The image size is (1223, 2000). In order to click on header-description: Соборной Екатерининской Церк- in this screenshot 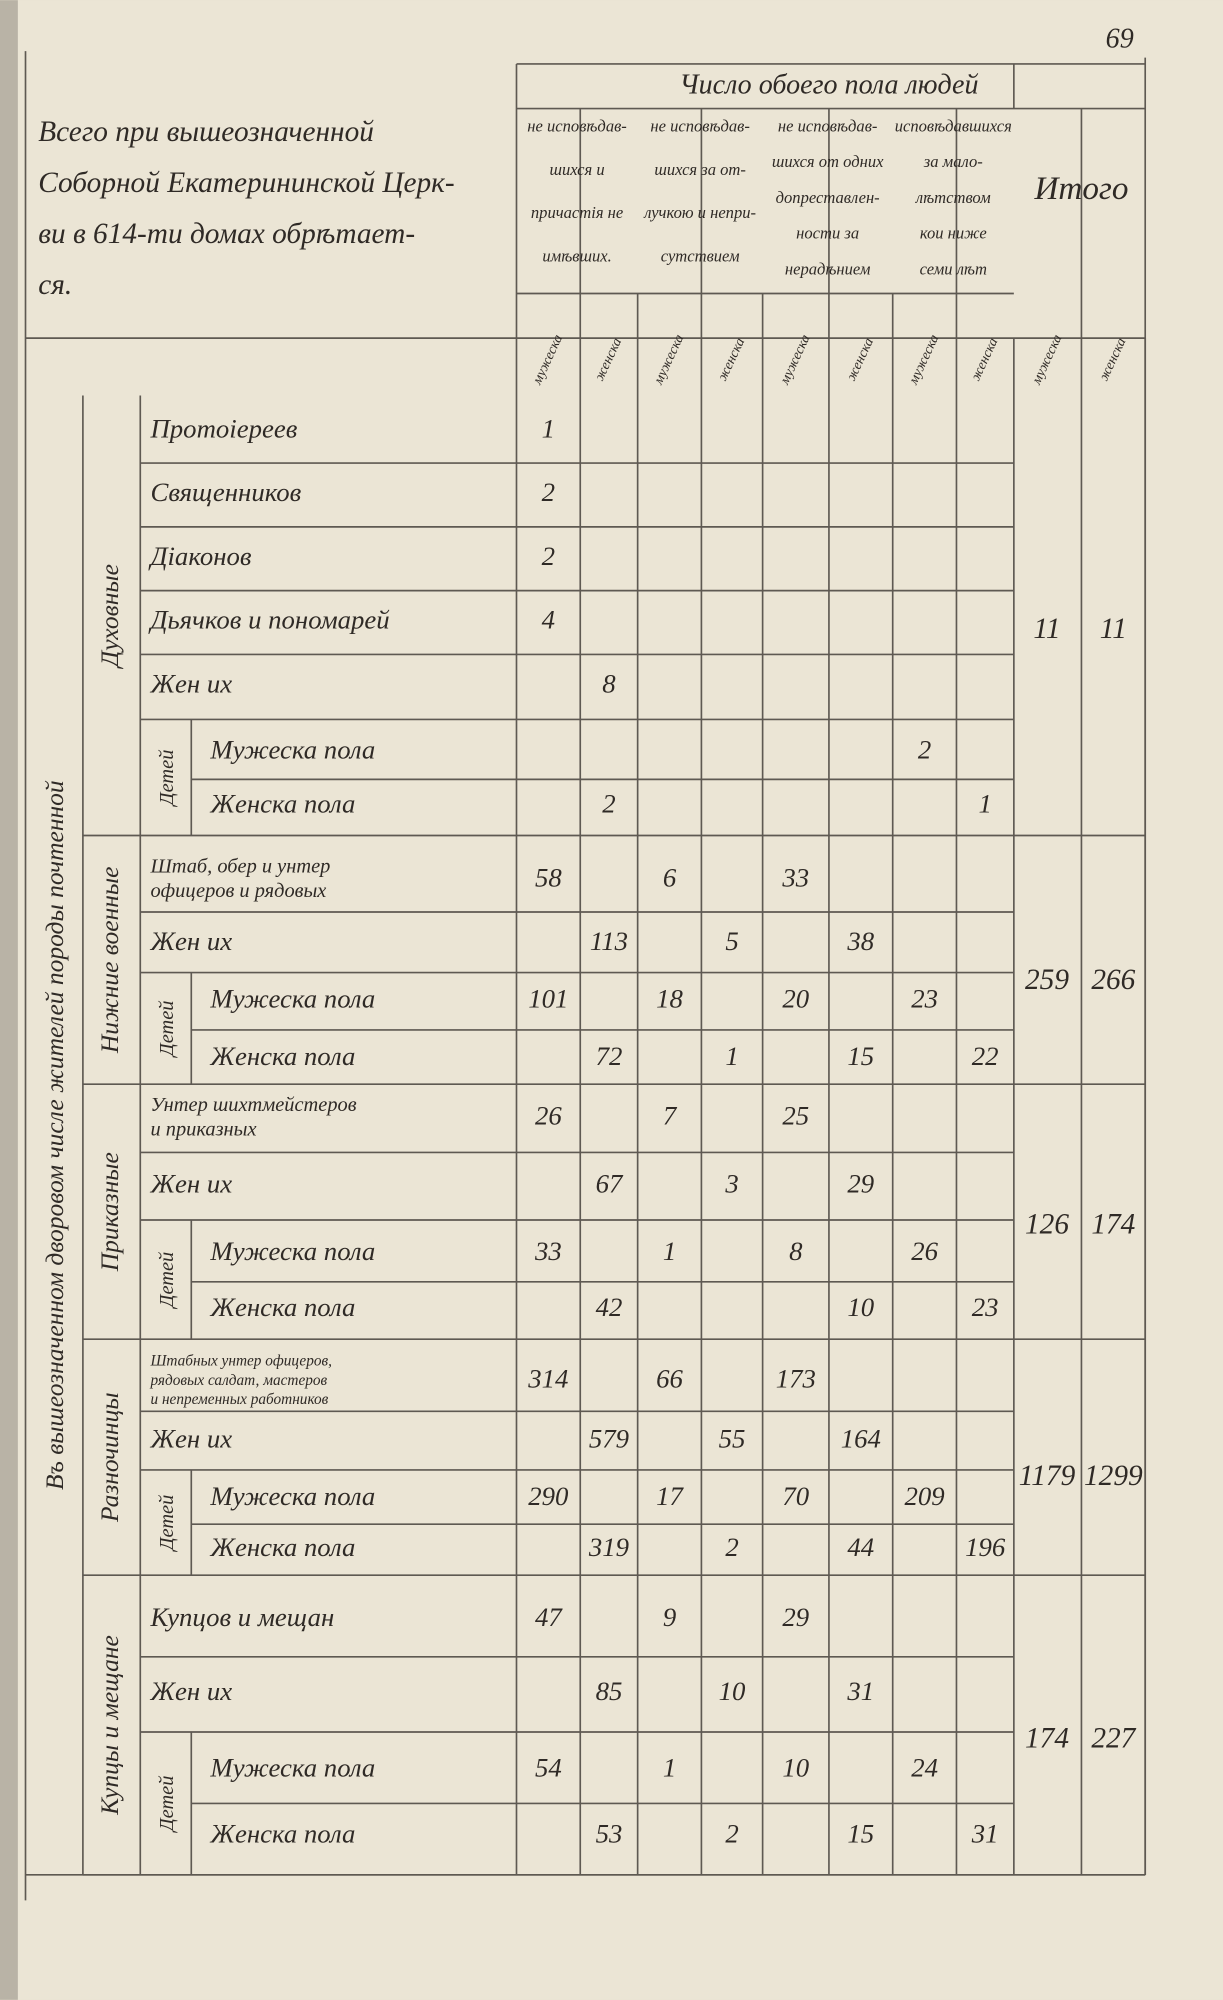, I will do `click(246, 183)`.